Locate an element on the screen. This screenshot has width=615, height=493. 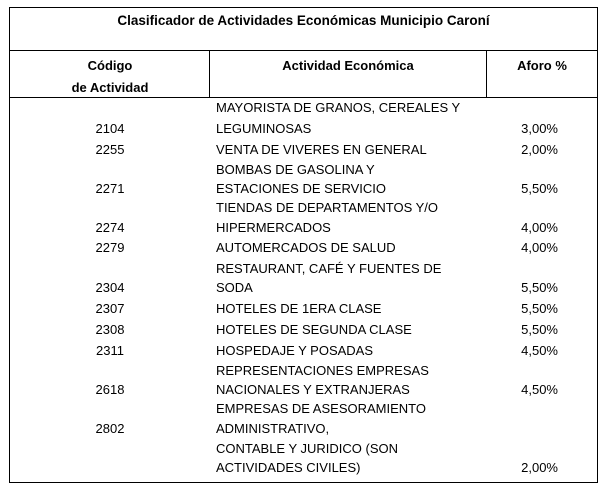
activity-code: 2311 is located at coordinates (110, 350).